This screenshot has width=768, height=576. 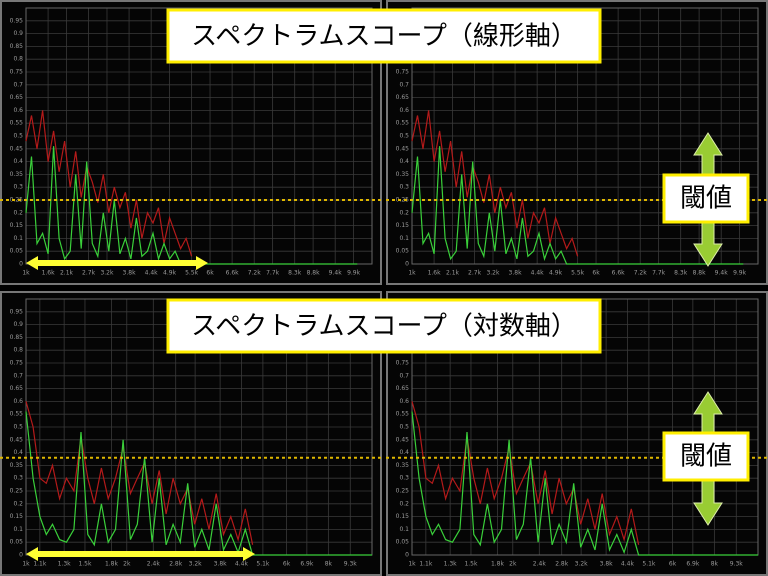 What do you see at coordinates (722, 273) in the screenshot?
I see `x-tick-label: 9.4k` at bounding box center [722, 273].